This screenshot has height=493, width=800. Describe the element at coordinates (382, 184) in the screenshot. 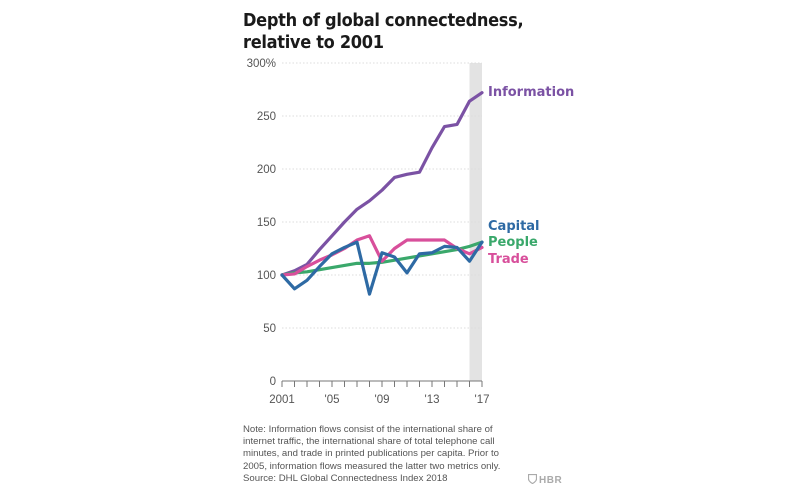

I see `series-line-information` at that location.